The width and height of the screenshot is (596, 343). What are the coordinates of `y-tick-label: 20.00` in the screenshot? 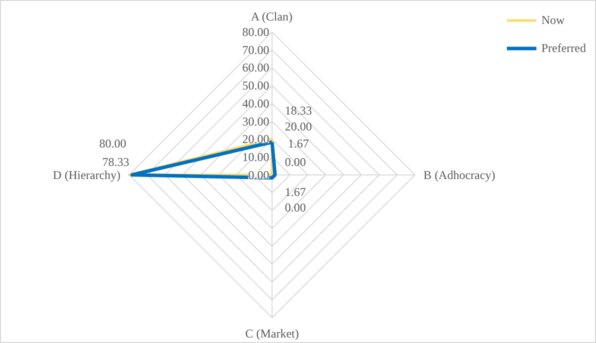 It's located at (256, 139).